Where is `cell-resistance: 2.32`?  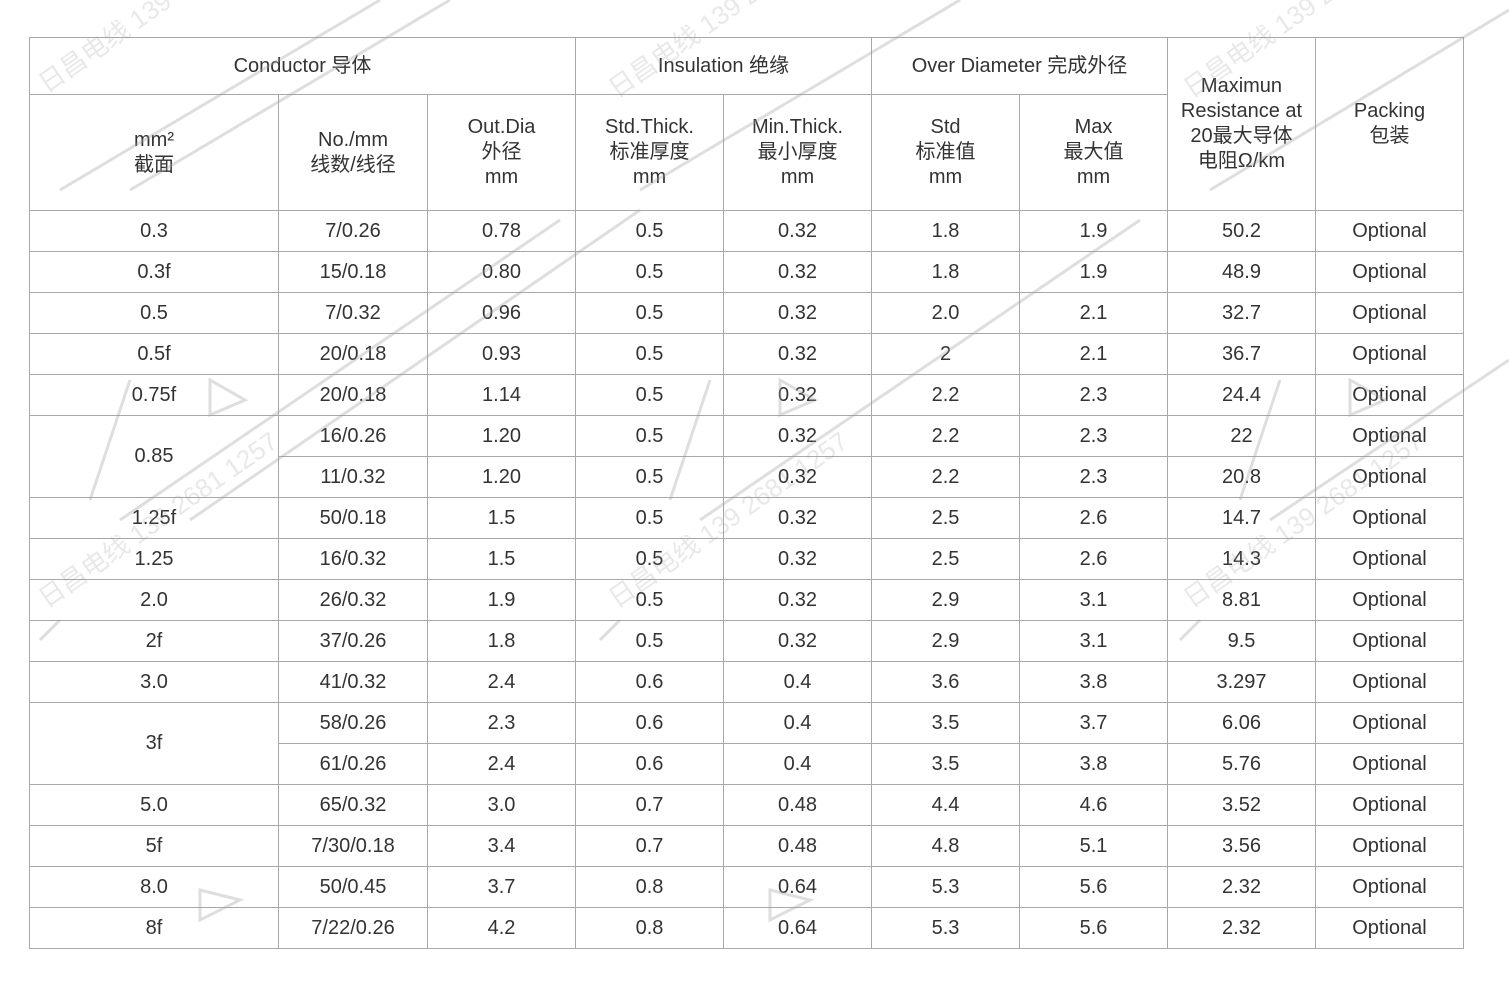
cell-resistance: 2.32 is located at coordinates (1241, 887).